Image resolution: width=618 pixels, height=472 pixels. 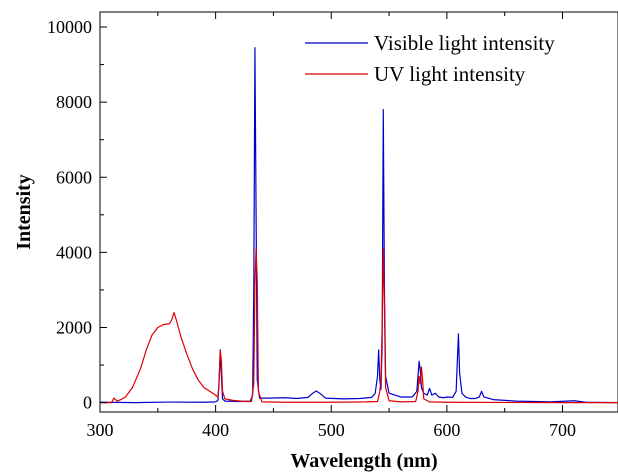 I want to click on x-tick-label: 500, so click(x=331, y=430).